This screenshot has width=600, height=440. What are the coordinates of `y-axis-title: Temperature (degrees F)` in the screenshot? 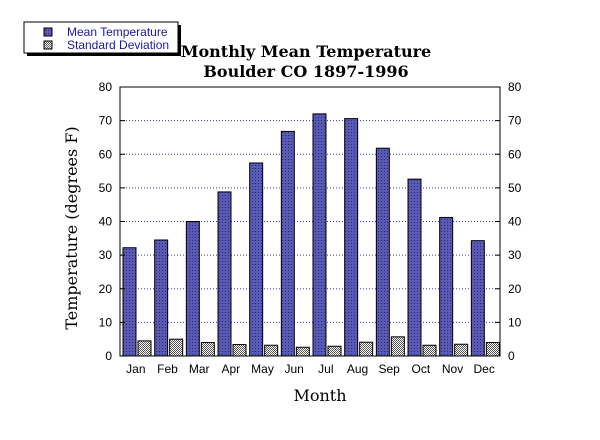 It's located at (71, 227).